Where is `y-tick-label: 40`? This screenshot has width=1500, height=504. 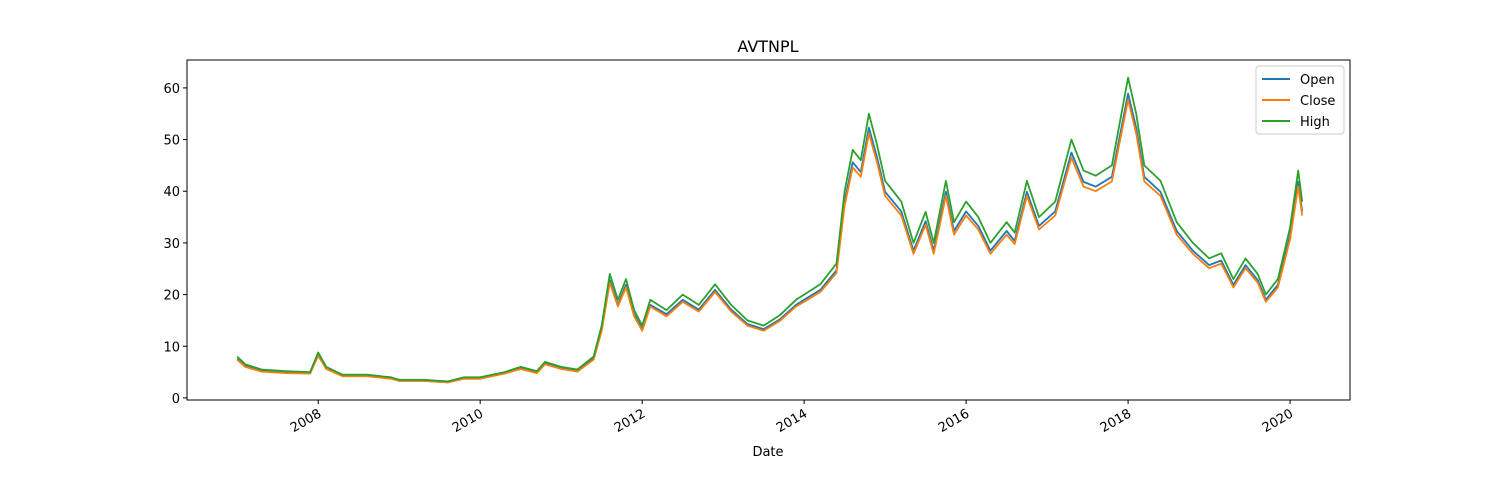
y-tick-label: 40 is located at coordinates (171, 192).